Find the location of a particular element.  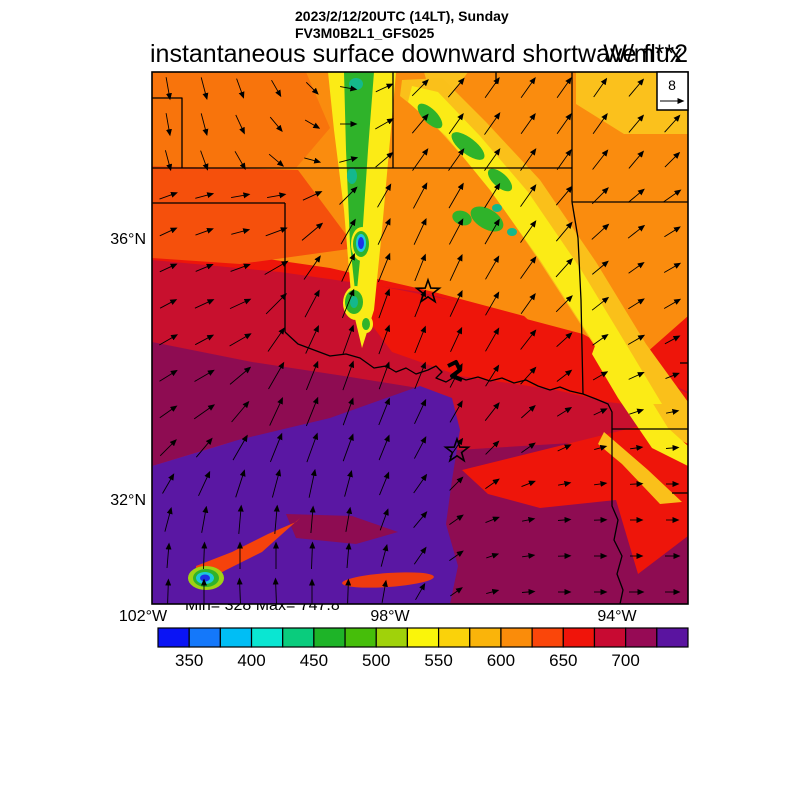

colorbar-tick-label: 700 is located at coordinates (625, 660).